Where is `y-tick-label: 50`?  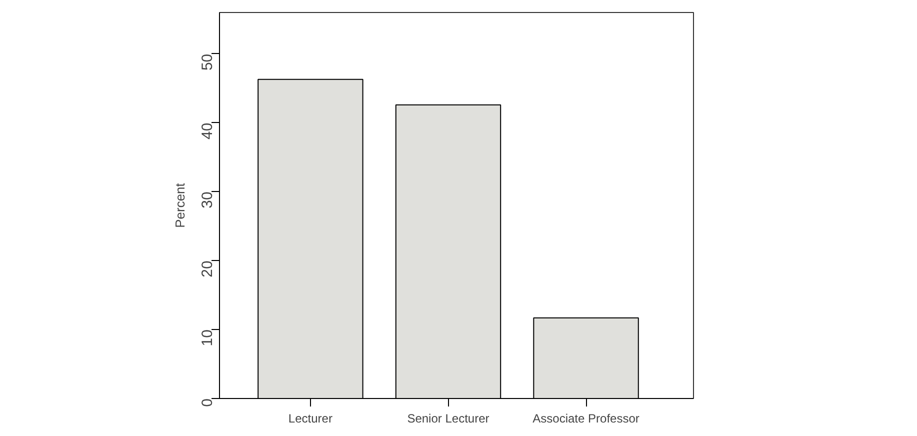 y-tick-label: 50 is located at coordinates (207, 62).